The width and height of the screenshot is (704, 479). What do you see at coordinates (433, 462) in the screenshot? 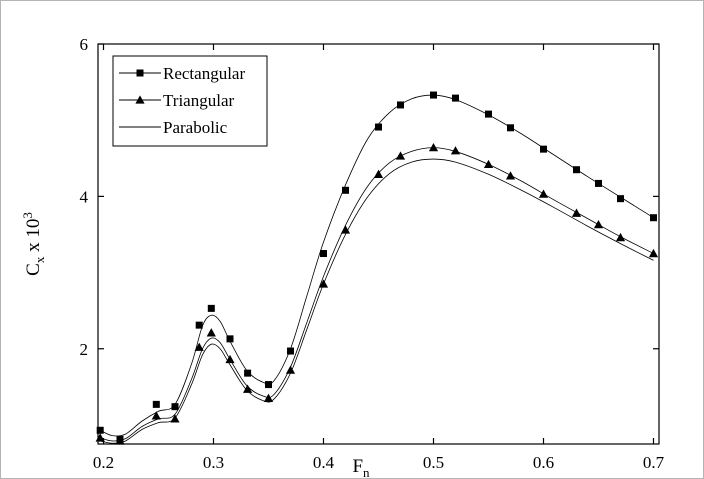
I see `x-tick-label: 0.5` at bounding box center [433, 462].